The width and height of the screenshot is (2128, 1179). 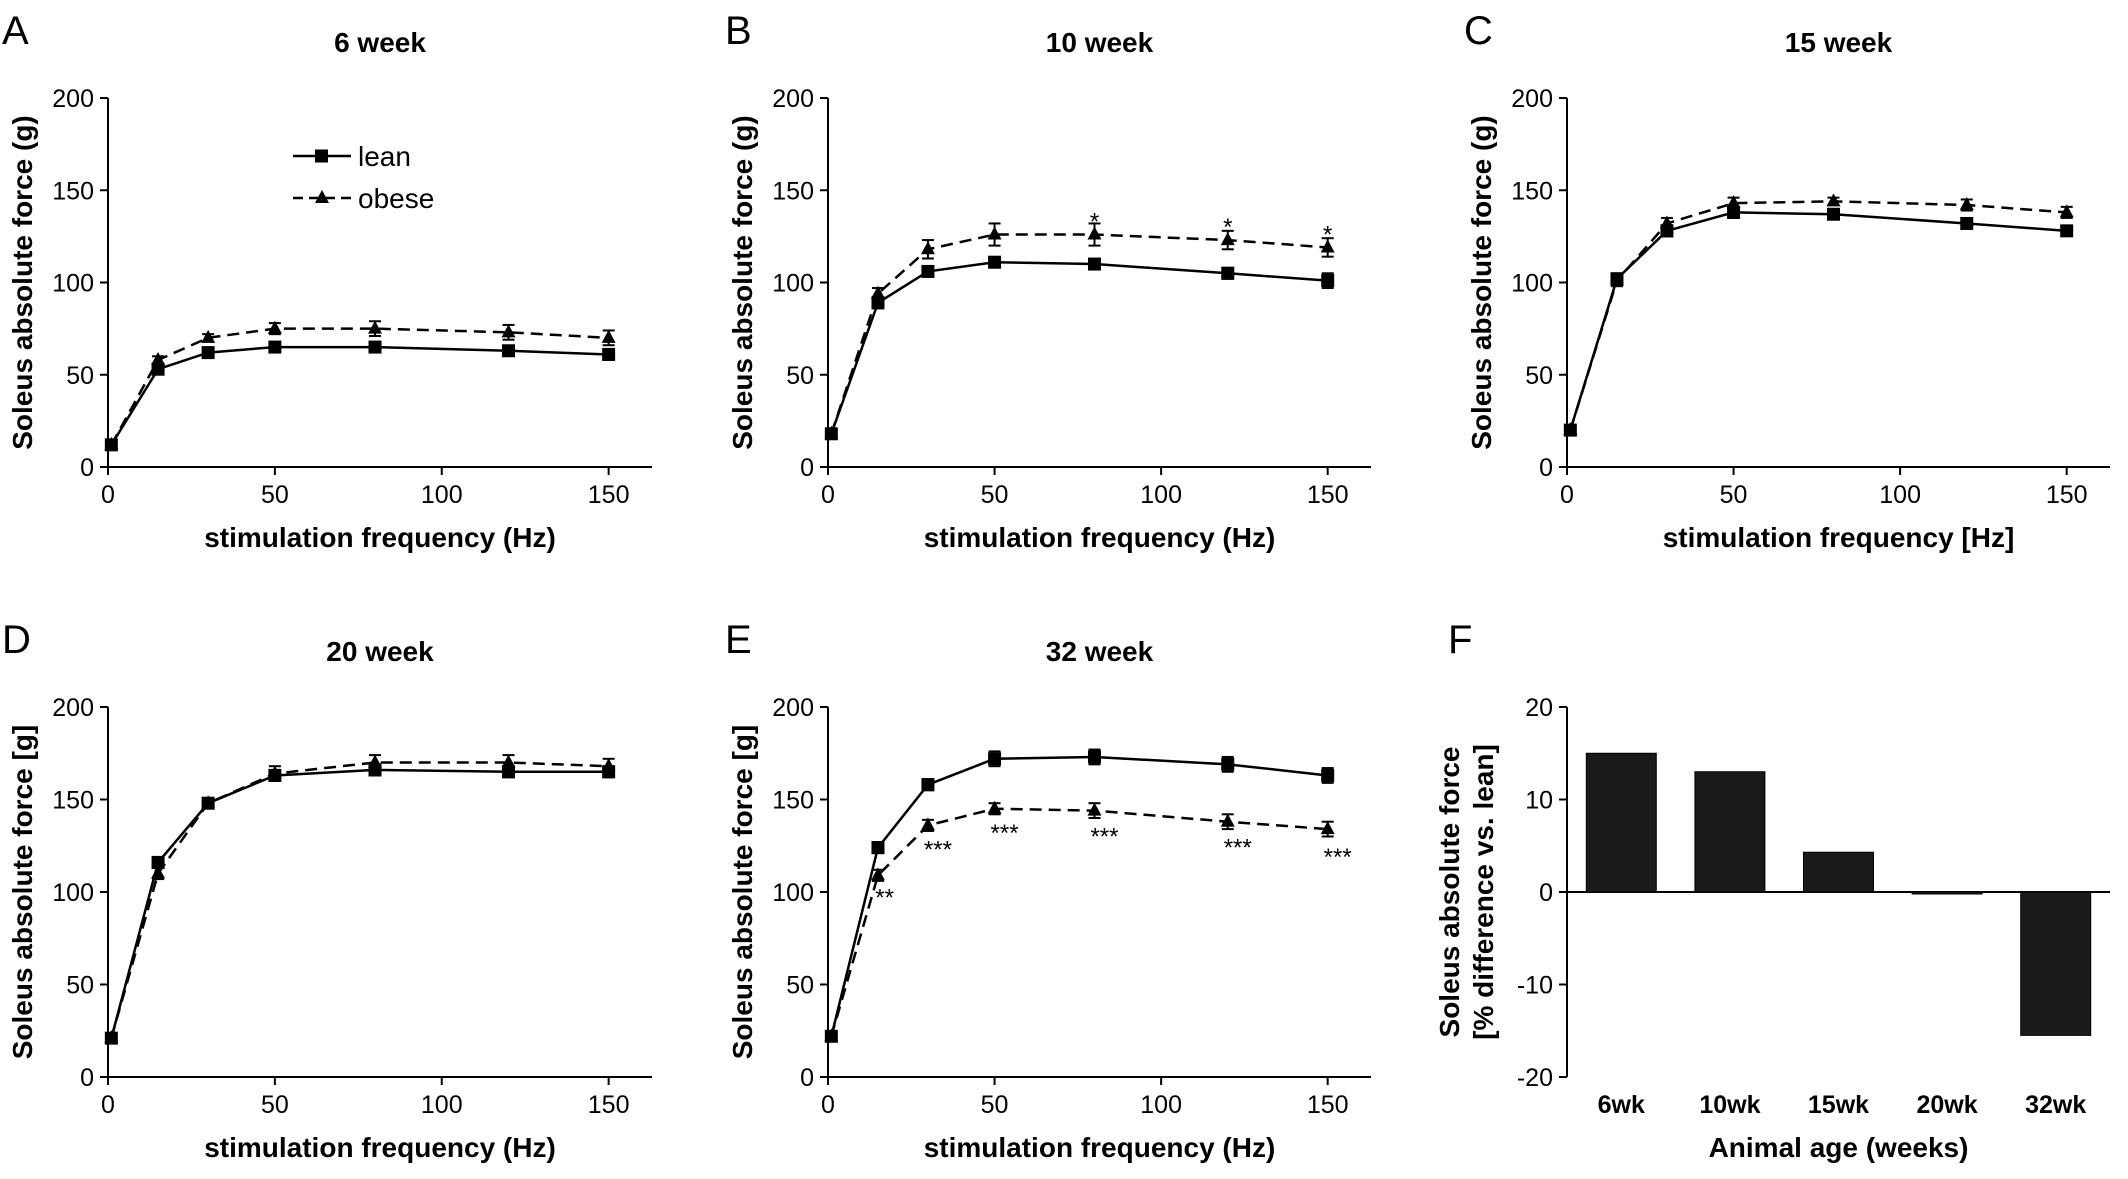 What do you see at coordinates (1460, 640) in the screenshot?
I see `panel-letter: F` at bounding box center [1460, 640].